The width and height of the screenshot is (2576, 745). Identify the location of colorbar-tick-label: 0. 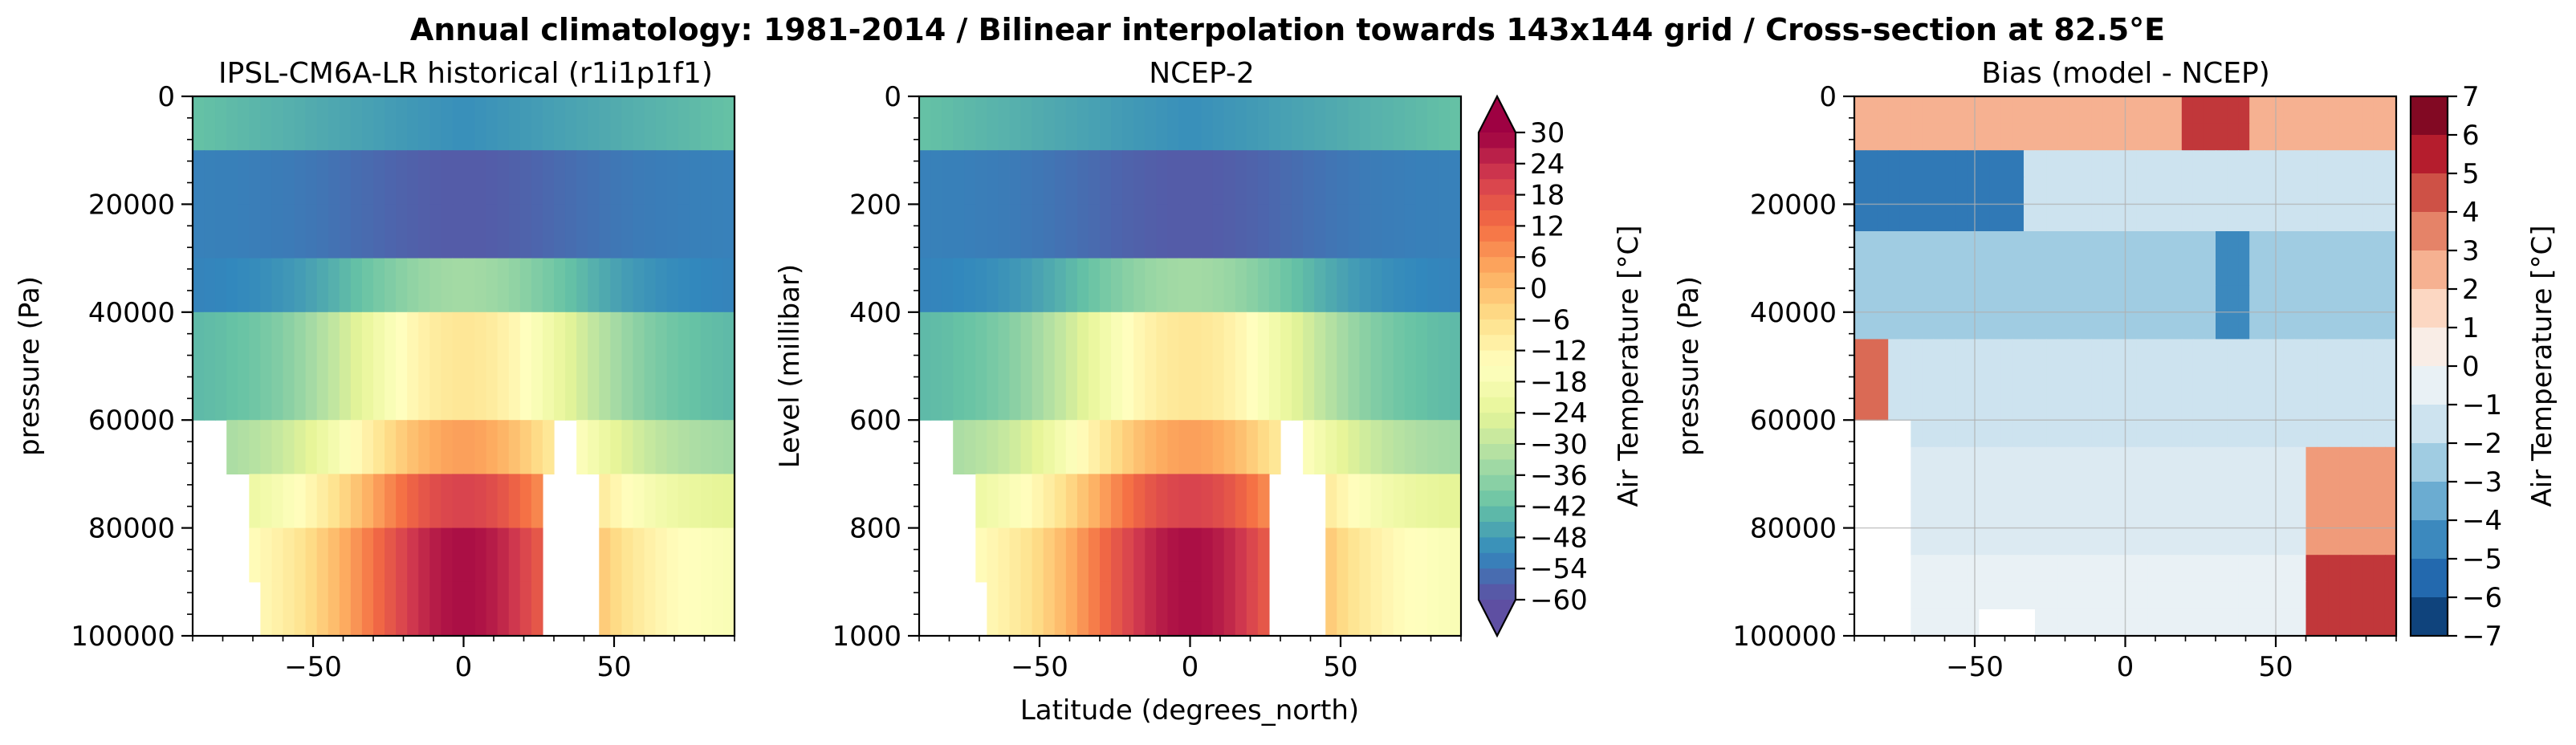
(1539, 289).